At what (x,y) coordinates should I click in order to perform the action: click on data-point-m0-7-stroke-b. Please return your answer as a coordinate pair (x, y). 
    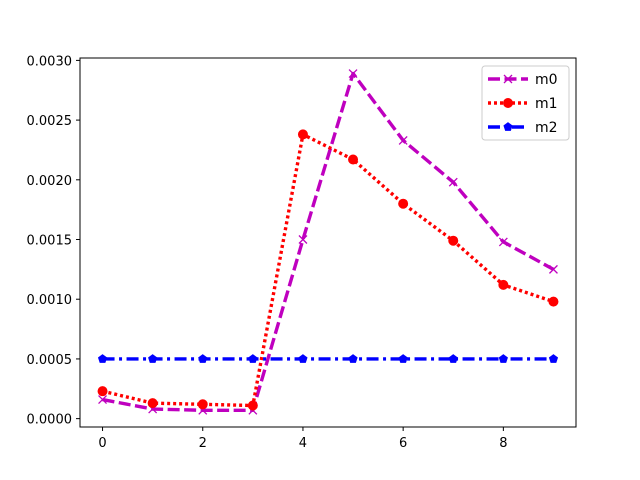
    Looking at the image, I should click on (453, 182).